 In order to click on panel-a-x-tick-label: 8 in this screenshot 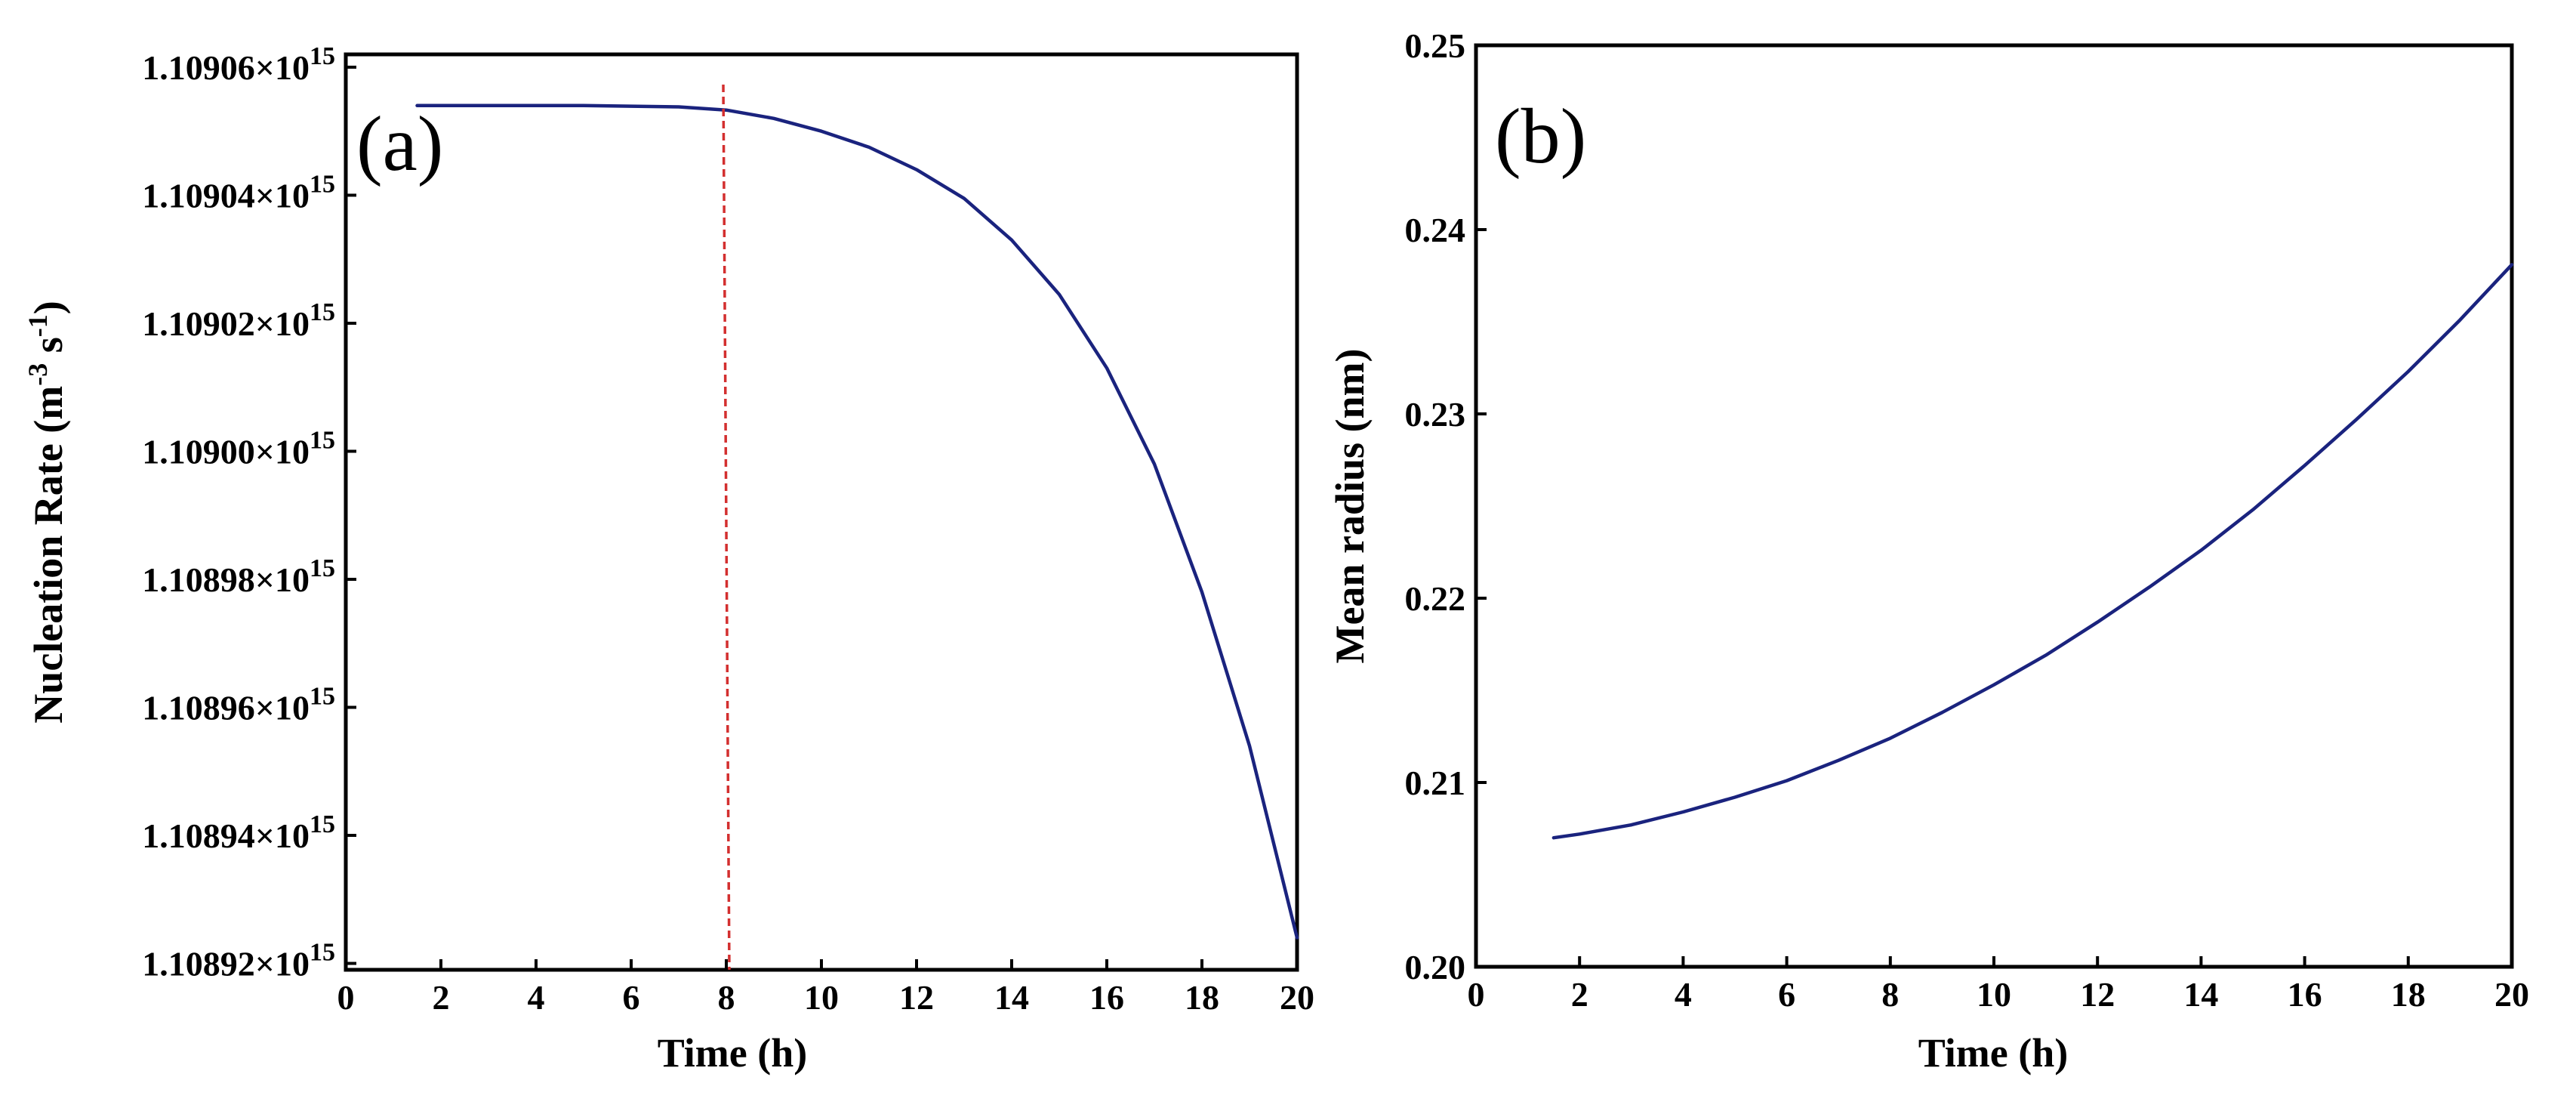, I will do `click(726, 997)`.